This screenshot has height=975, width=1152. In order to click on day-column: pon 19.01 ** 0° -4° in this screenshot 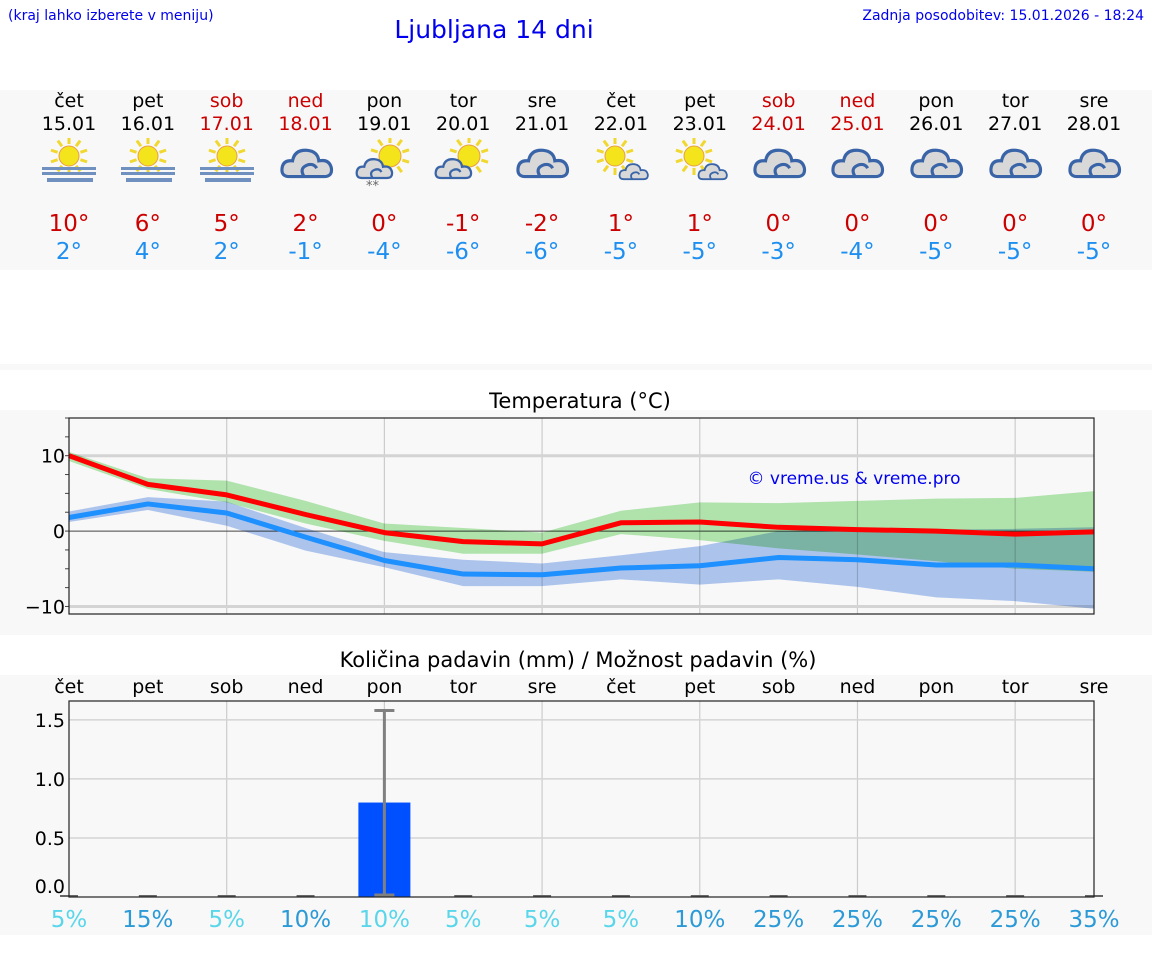, I will do `click(384, 178)`.